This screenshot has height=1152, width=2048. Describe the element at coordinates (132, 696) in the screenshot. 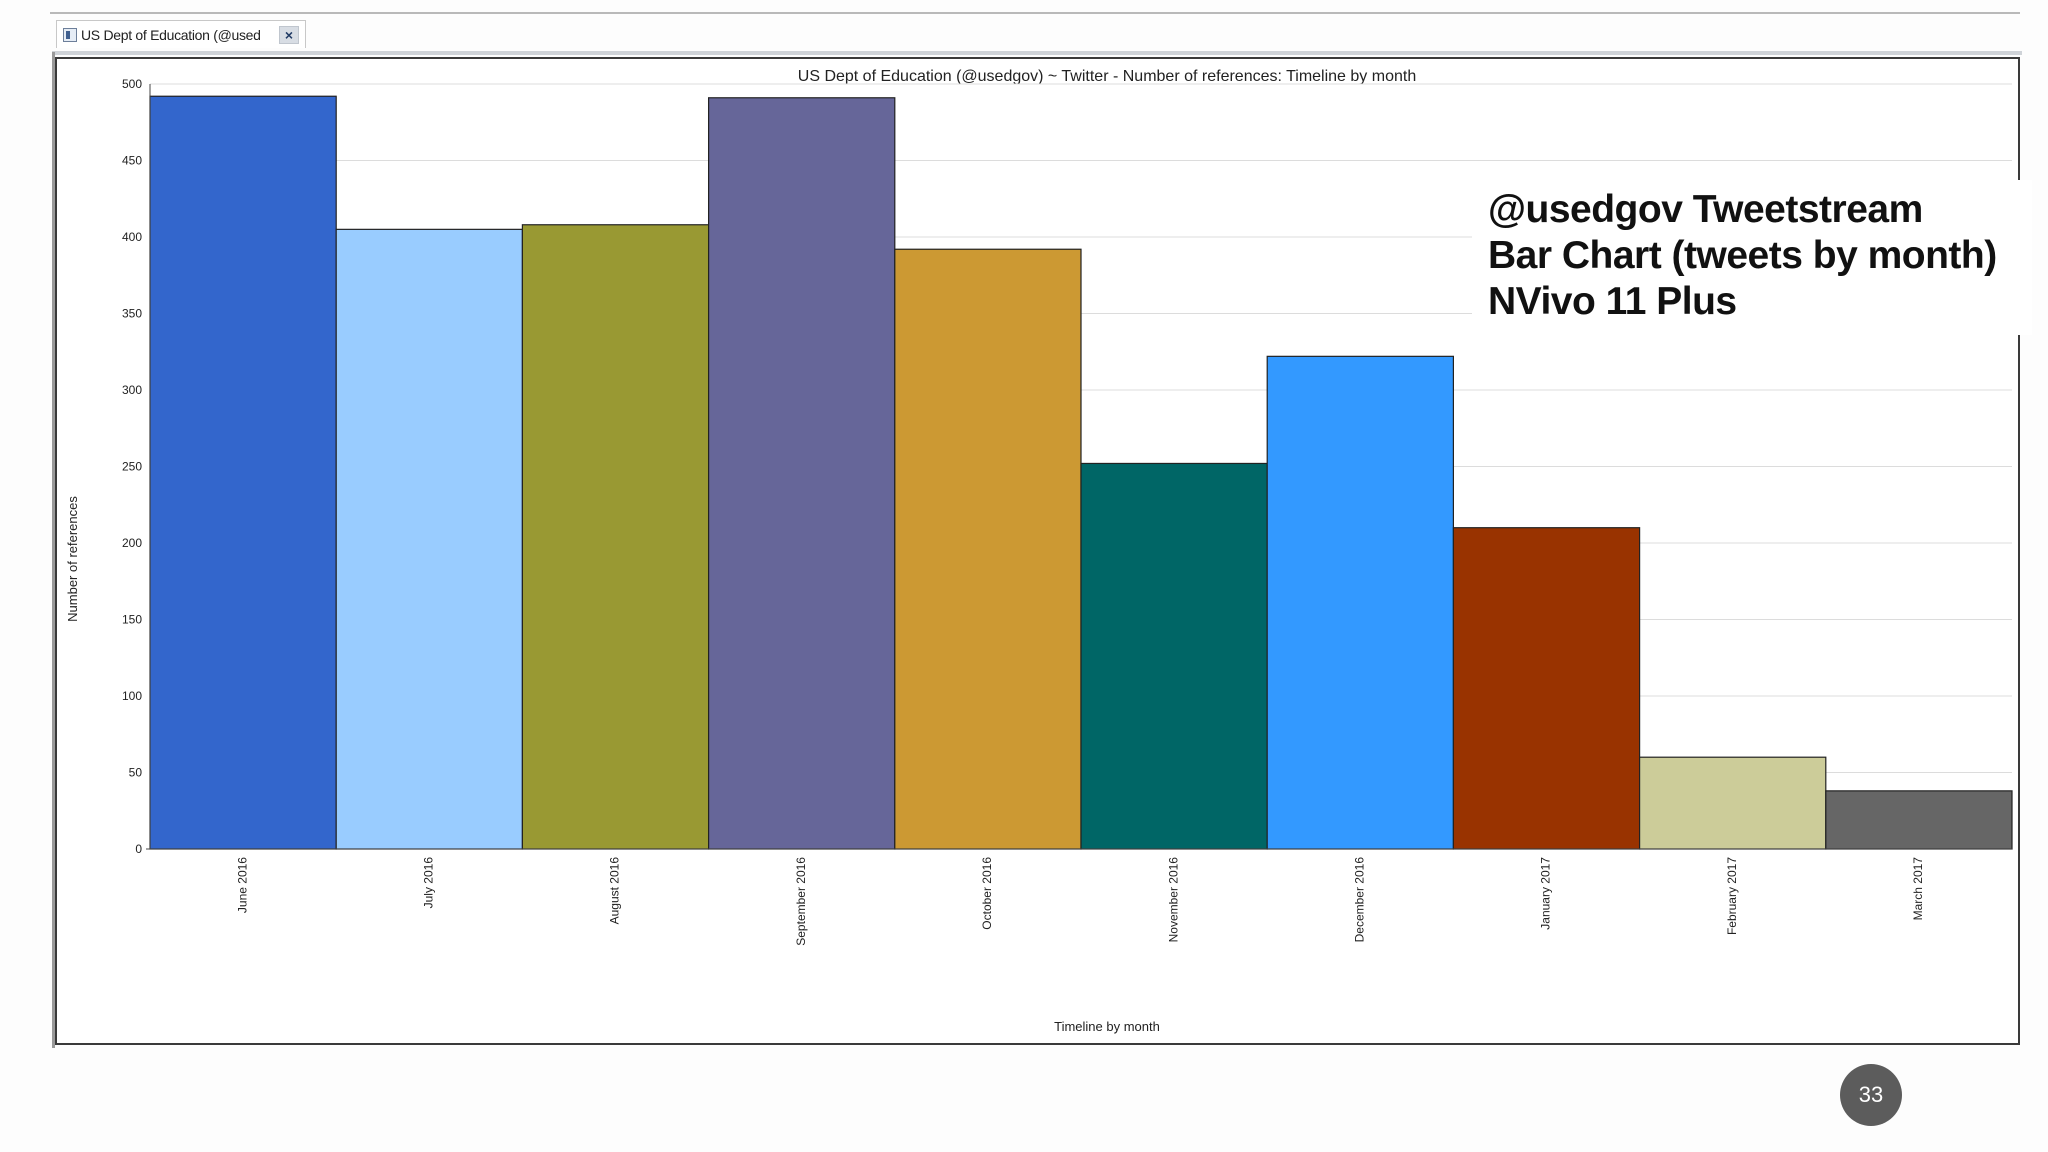

I see `y-tick-label: 100` at that location.